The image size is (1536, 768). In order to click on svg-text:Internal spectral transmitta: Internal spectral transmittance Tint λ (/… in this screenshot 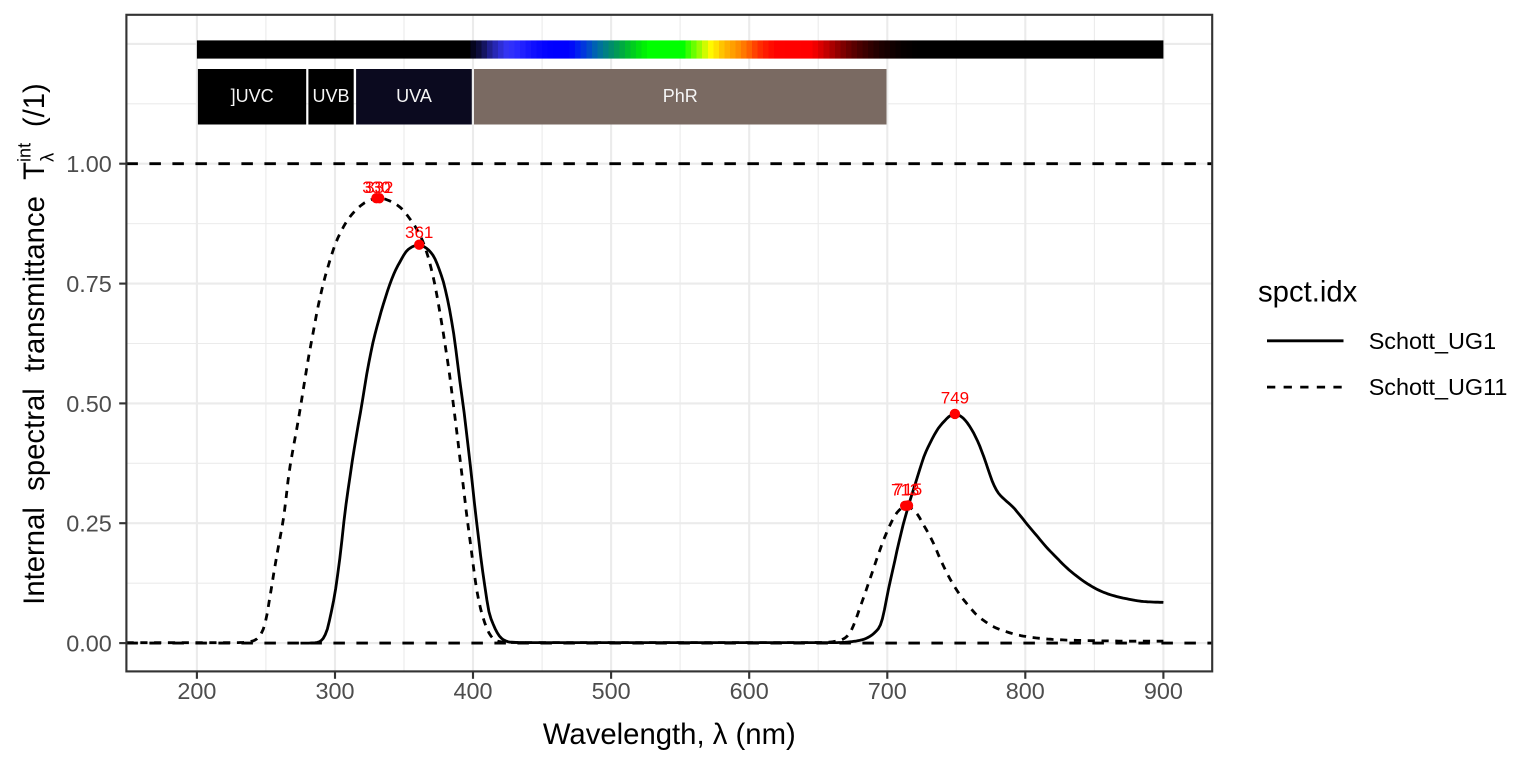, I will do `click(36, 344)`.